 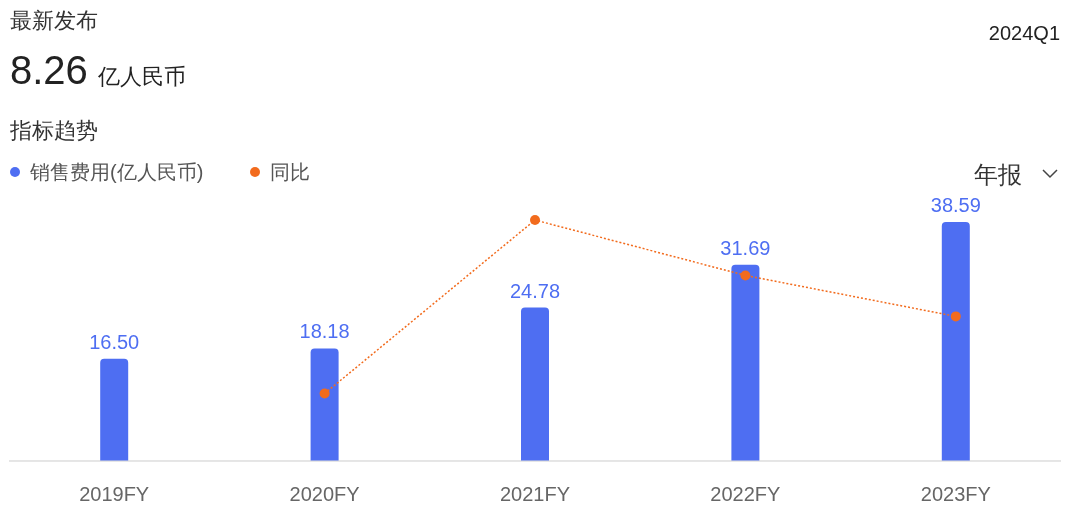 I want to click on text: 8.26, so click(x=49, y=70).